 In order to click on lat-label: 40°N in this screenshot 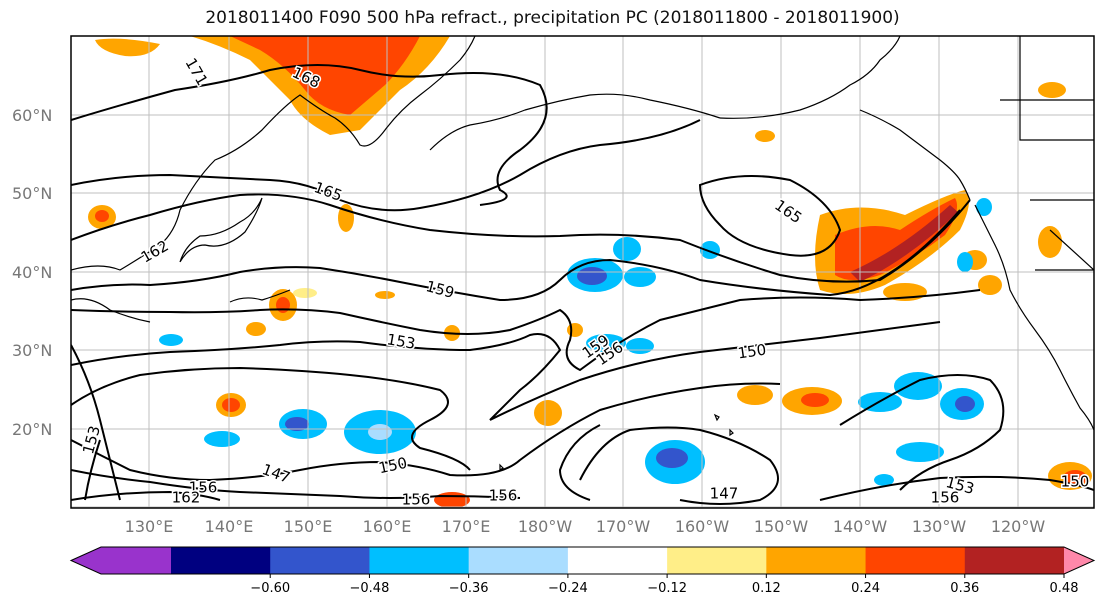, I will do `click(32, 272)`.